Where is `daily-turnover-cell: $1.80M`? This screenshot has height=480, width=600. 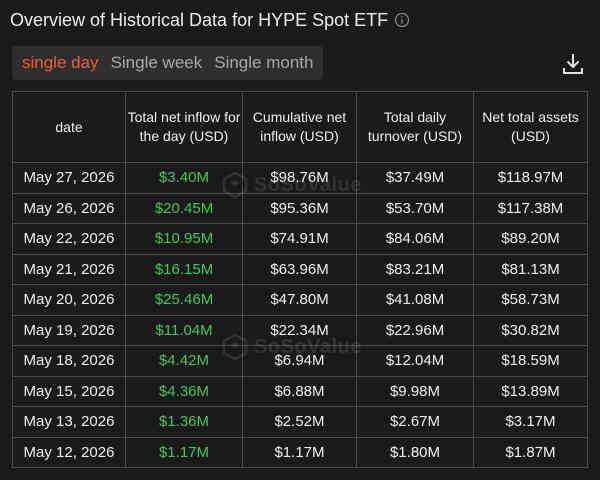 daily-turnover-cell: $1.80M is located at coordinates (415, 452).